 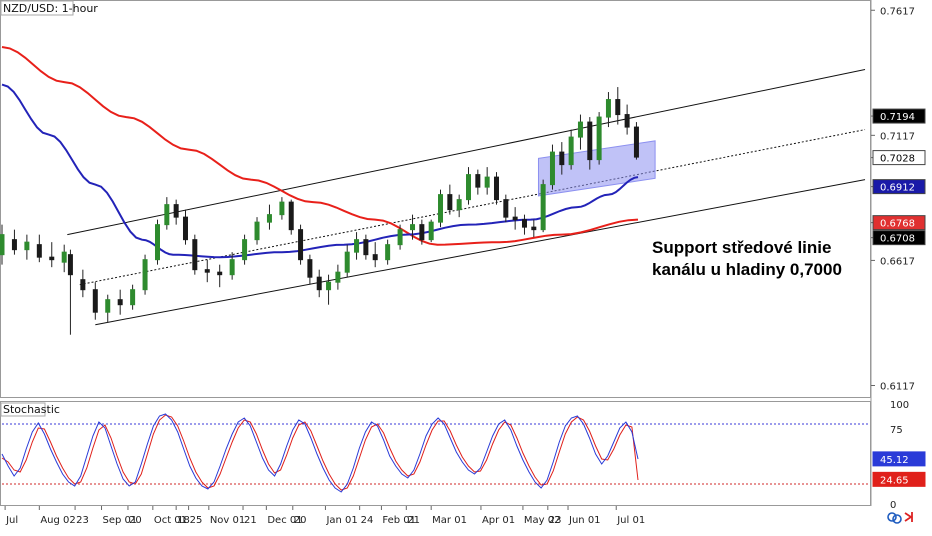 I want to click on time-tick-label: Nov 01, so click(x=227, y=520).